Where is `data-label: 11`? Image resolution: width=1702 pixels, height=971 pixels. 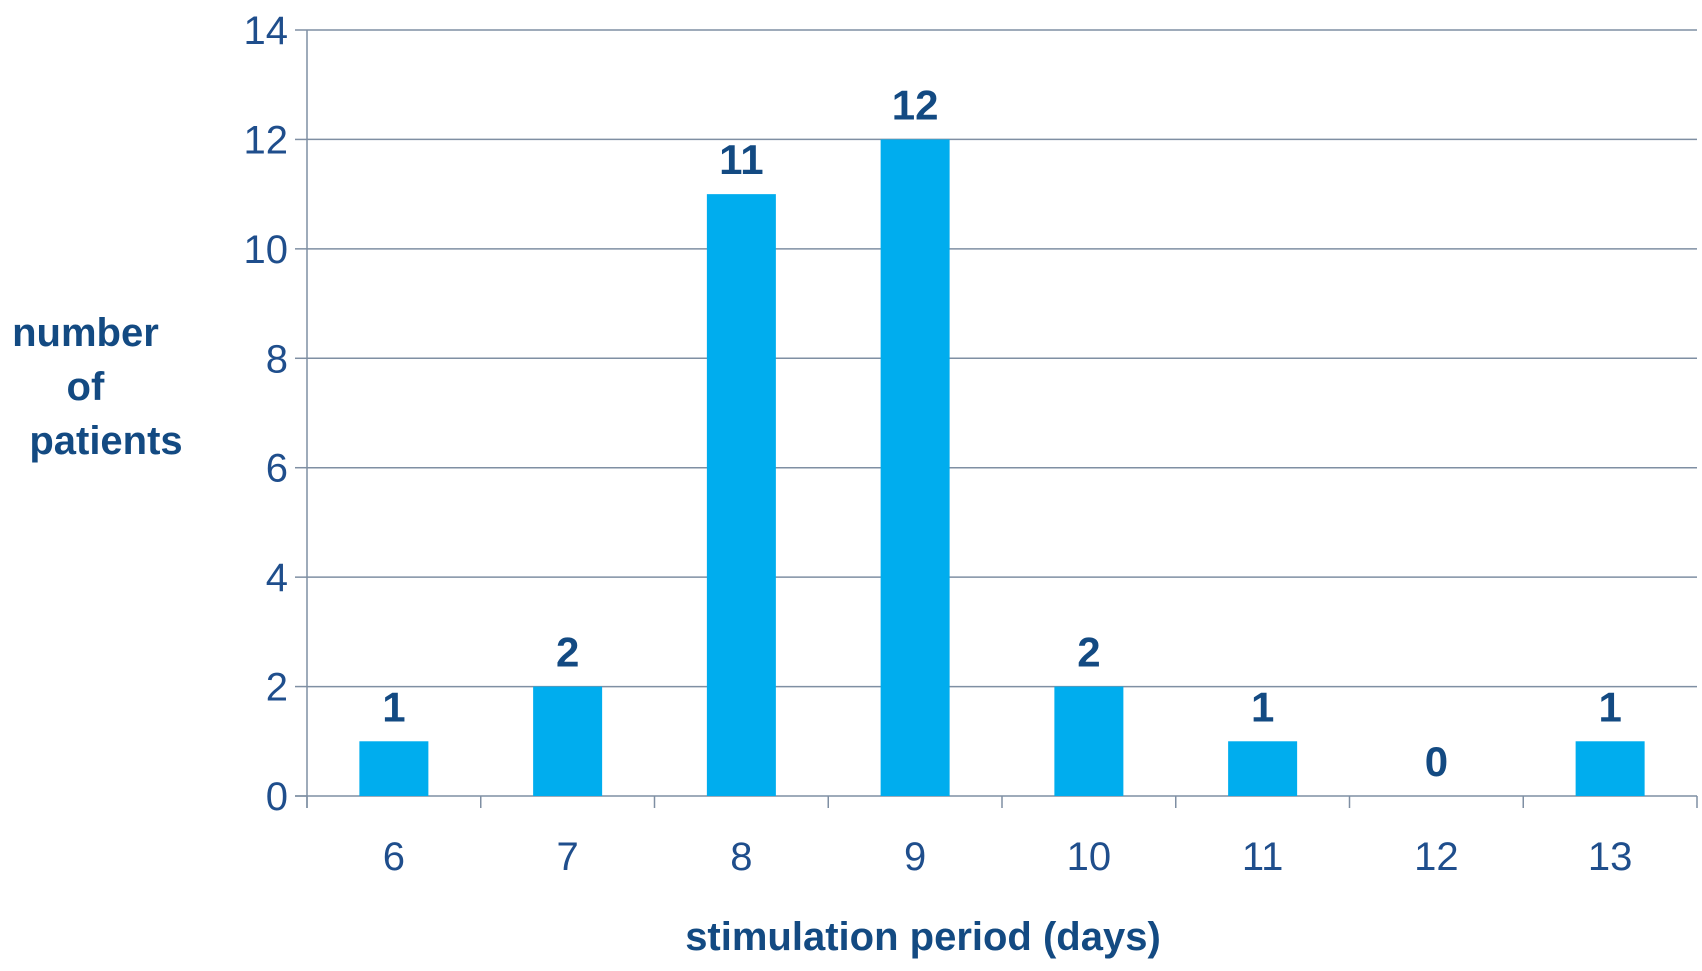 data-label: 11 is located at coordinates (741, 159).